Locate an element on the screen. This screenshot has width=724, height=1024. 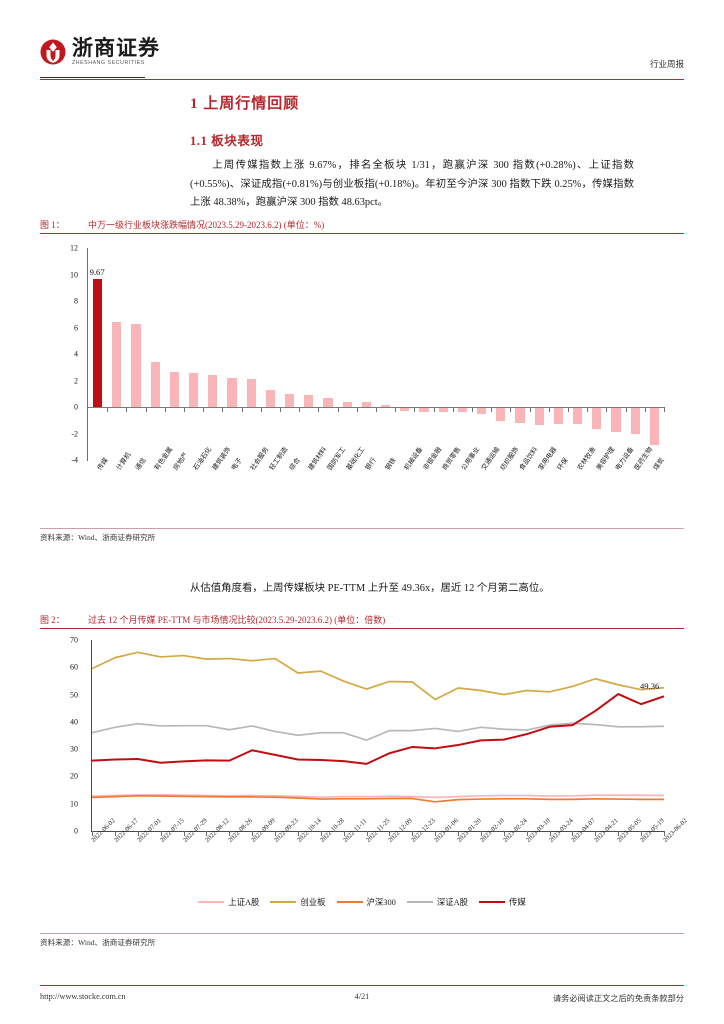
line-chart-y-tick: 20 is located at coordinates (74, 776).